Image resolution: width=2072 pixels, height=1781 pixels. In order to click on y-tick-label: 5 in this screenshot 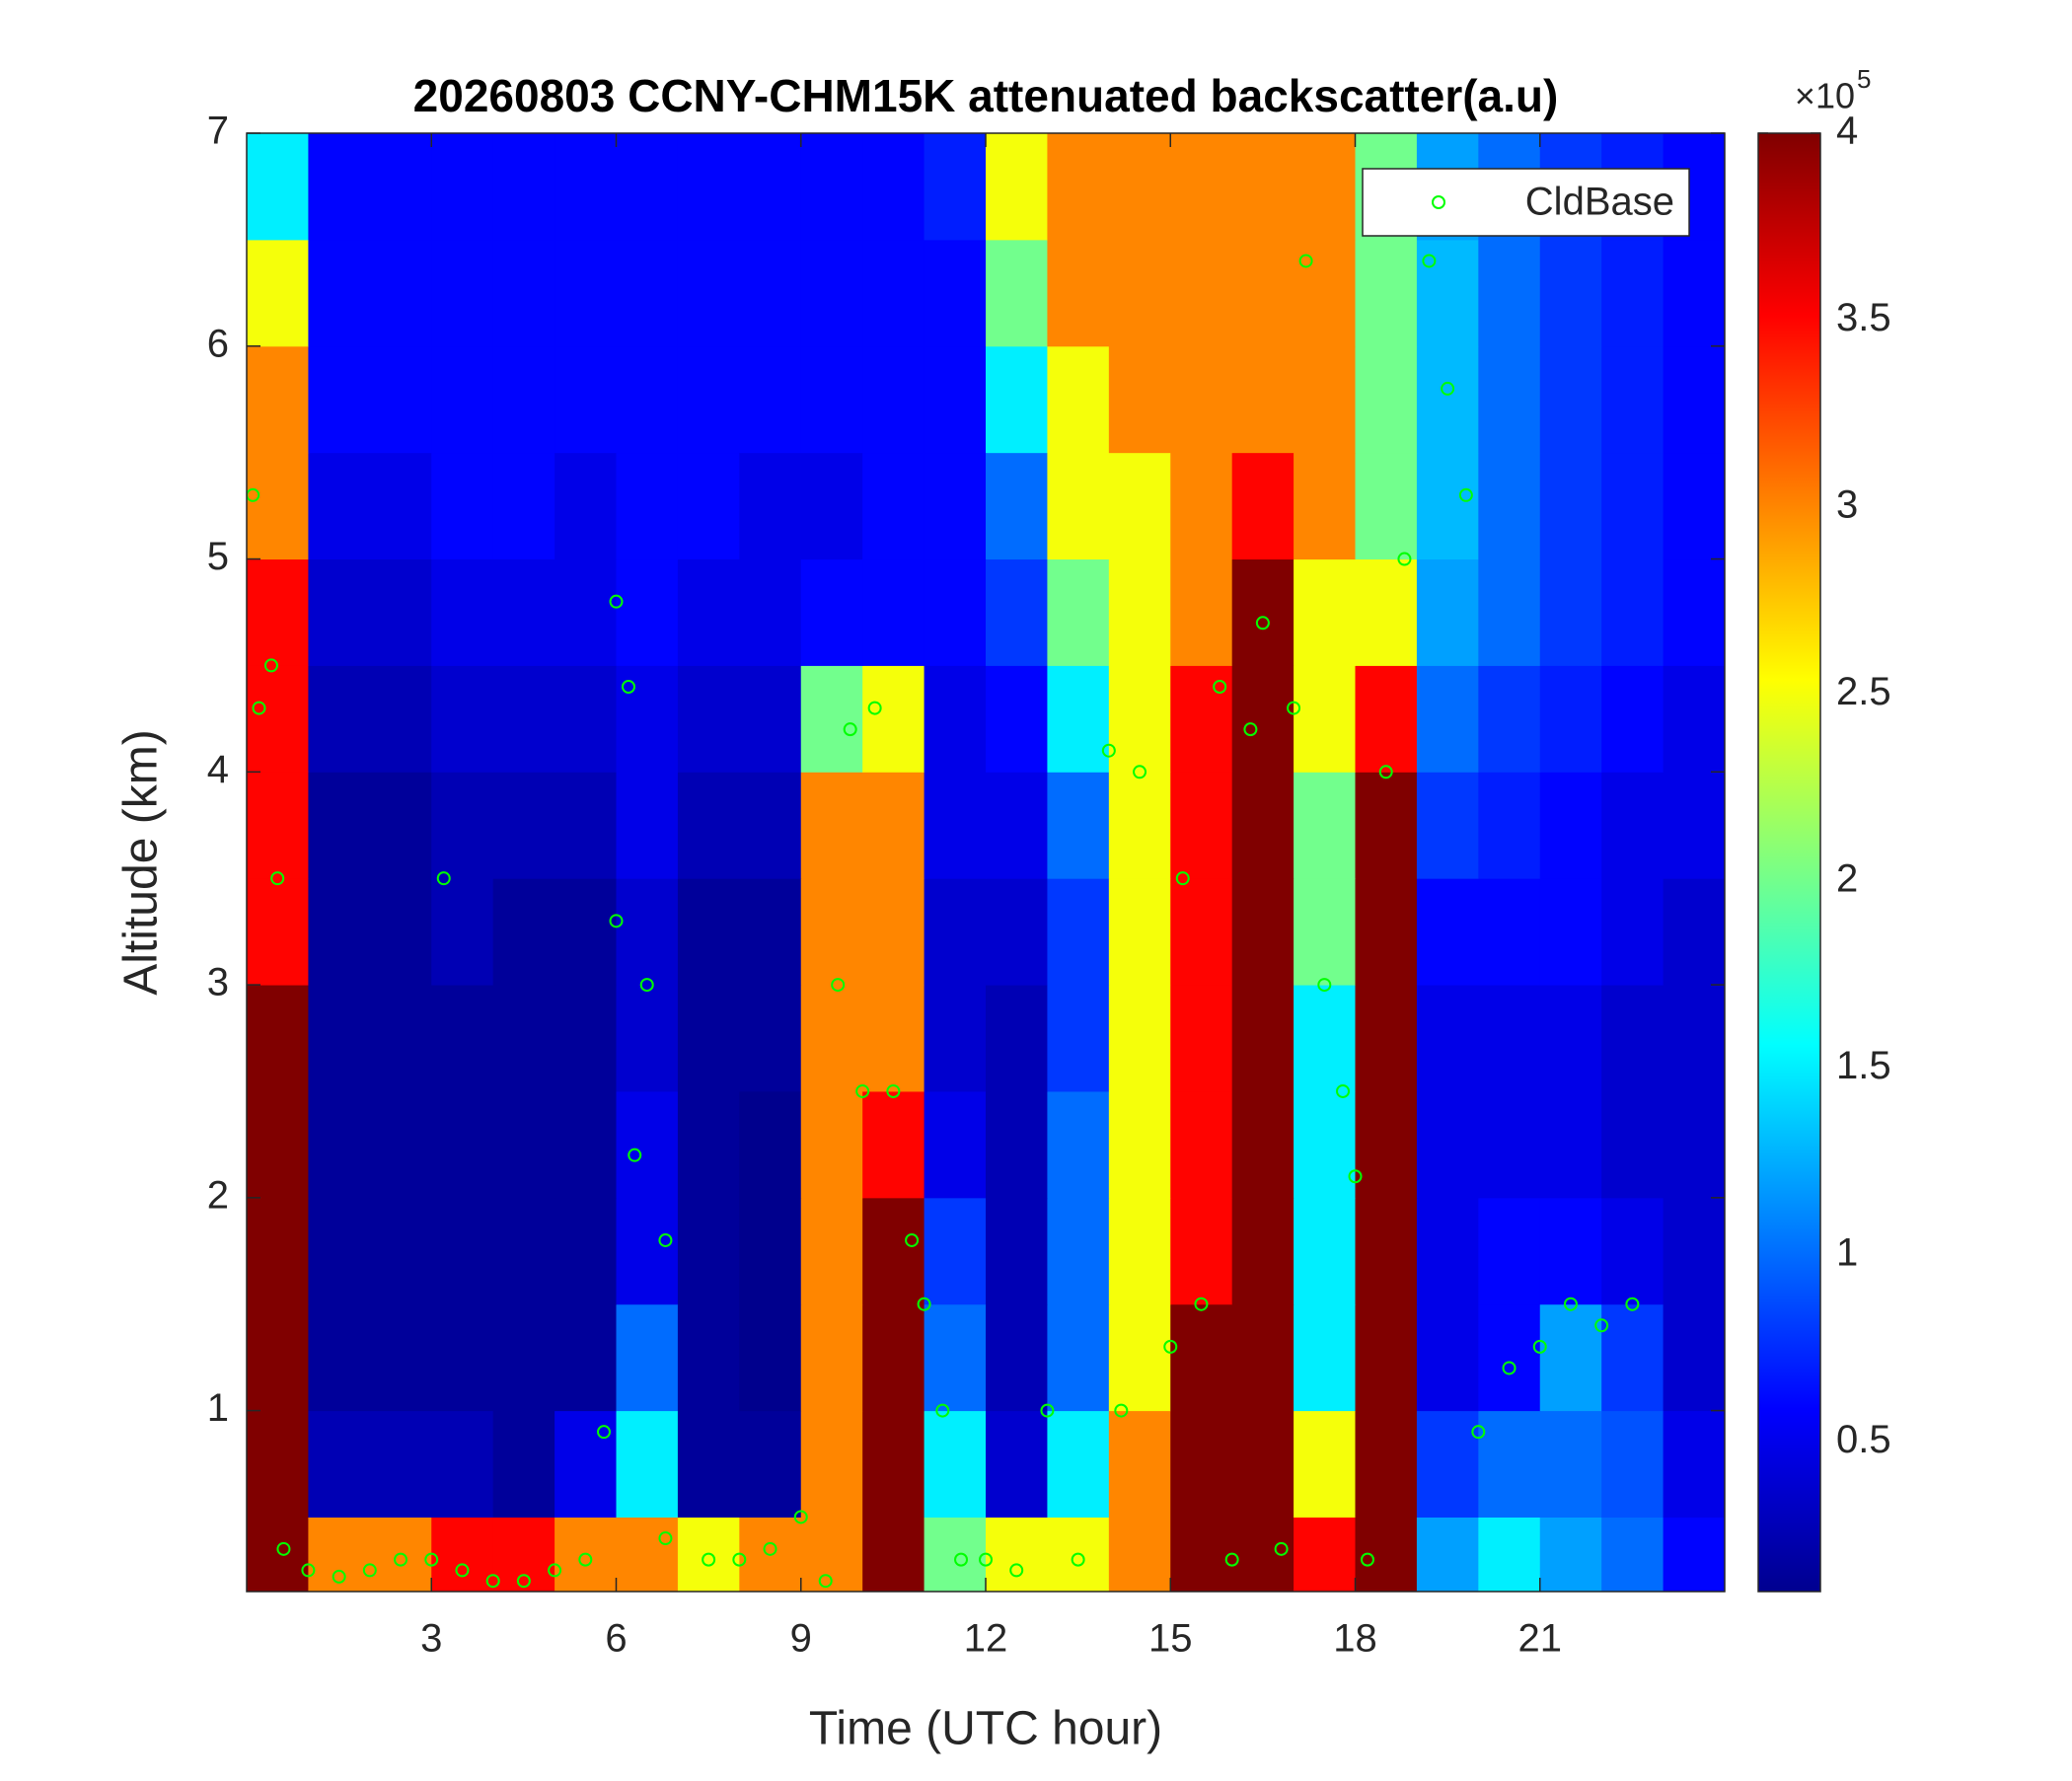, I will do `click(218, 556)`.